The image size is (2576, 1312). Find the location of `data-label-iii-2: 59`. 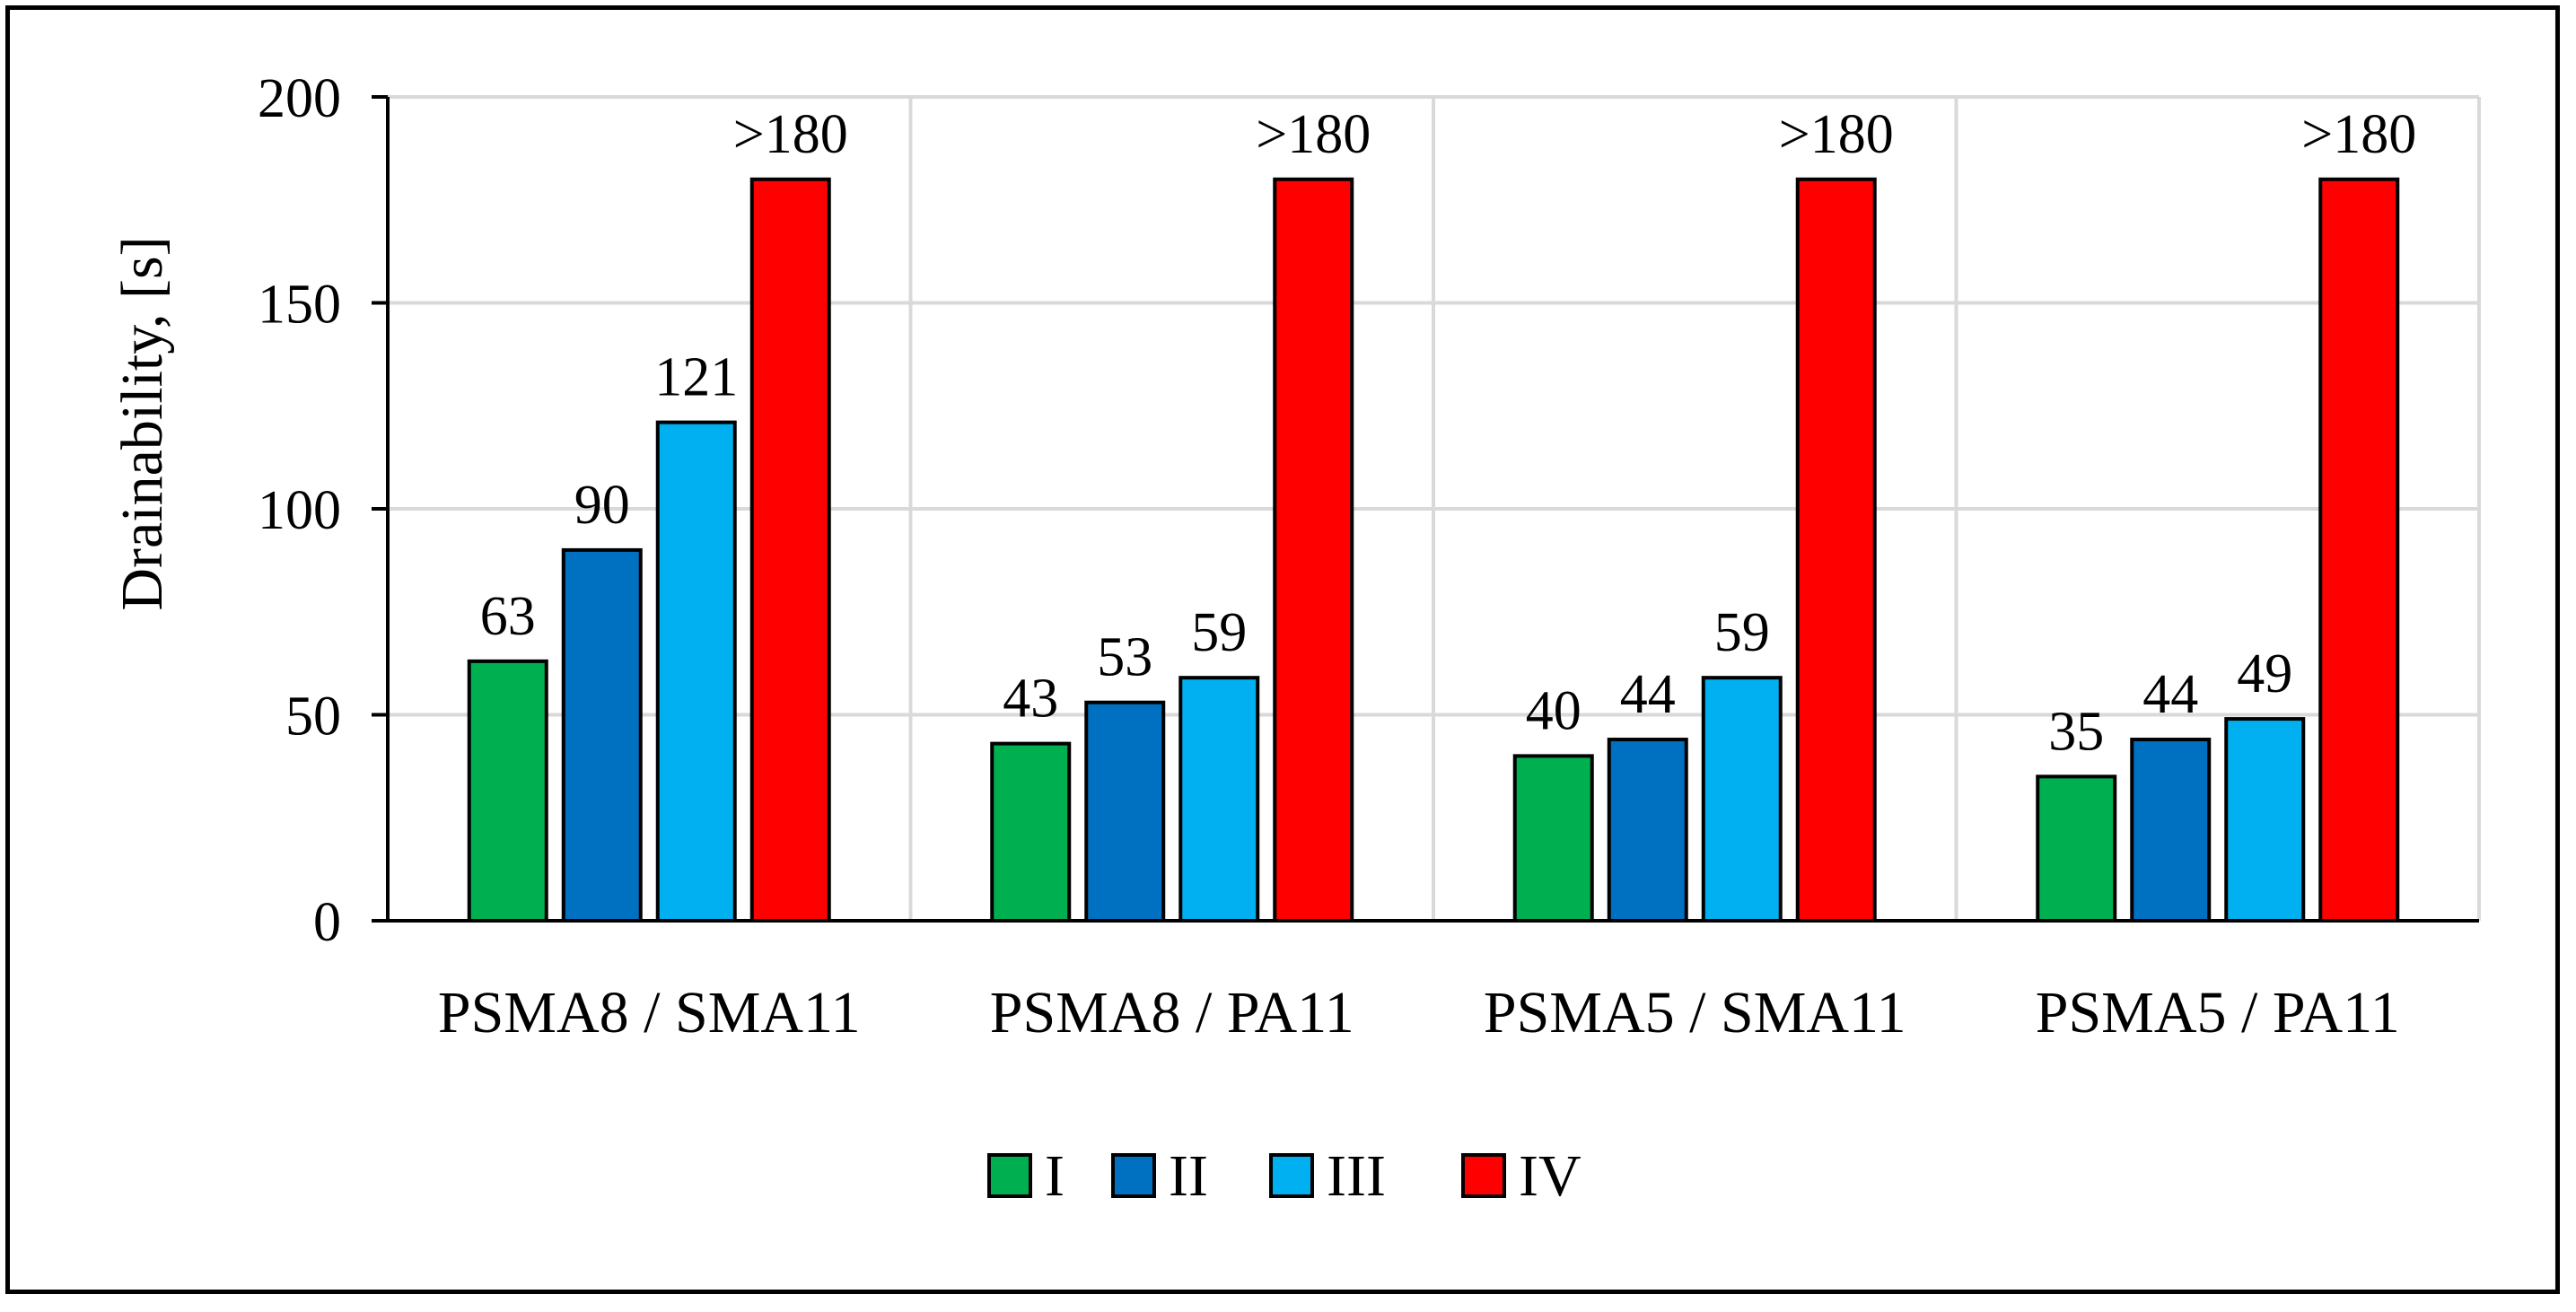

data-label-iii-2: 59 is located at coordinates (1219, 632).